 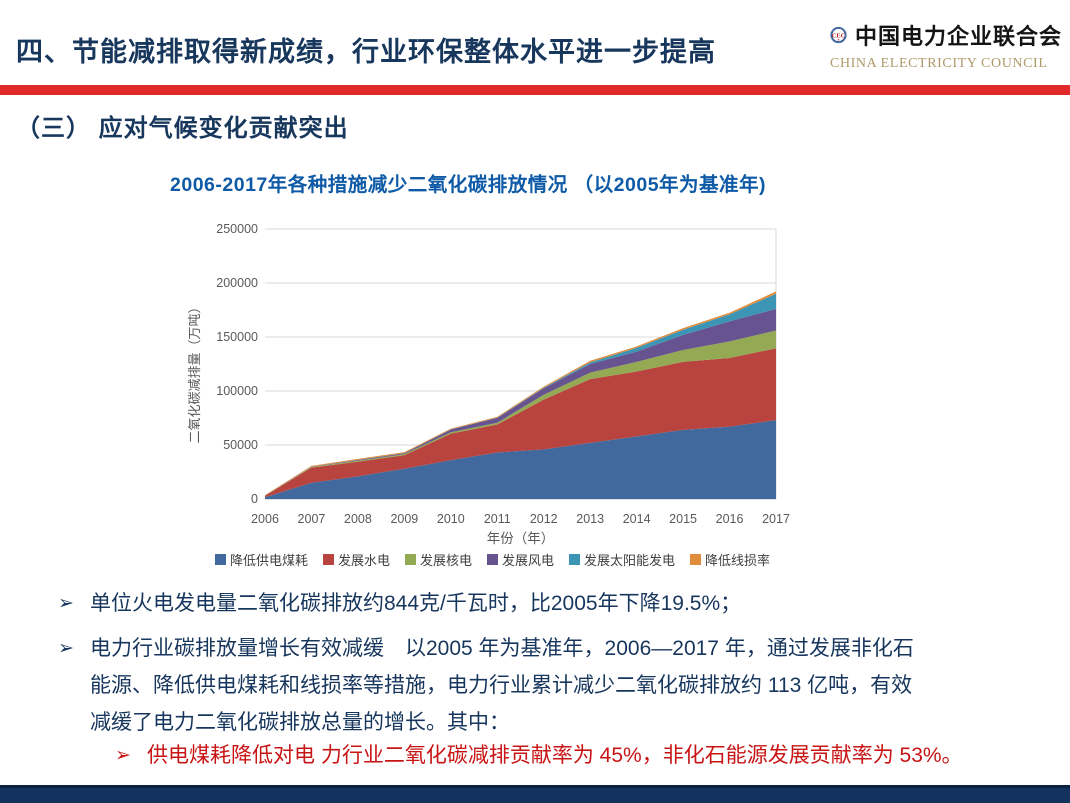 I want to click on x-tick-label: 2012, so click(x=544, y=519).